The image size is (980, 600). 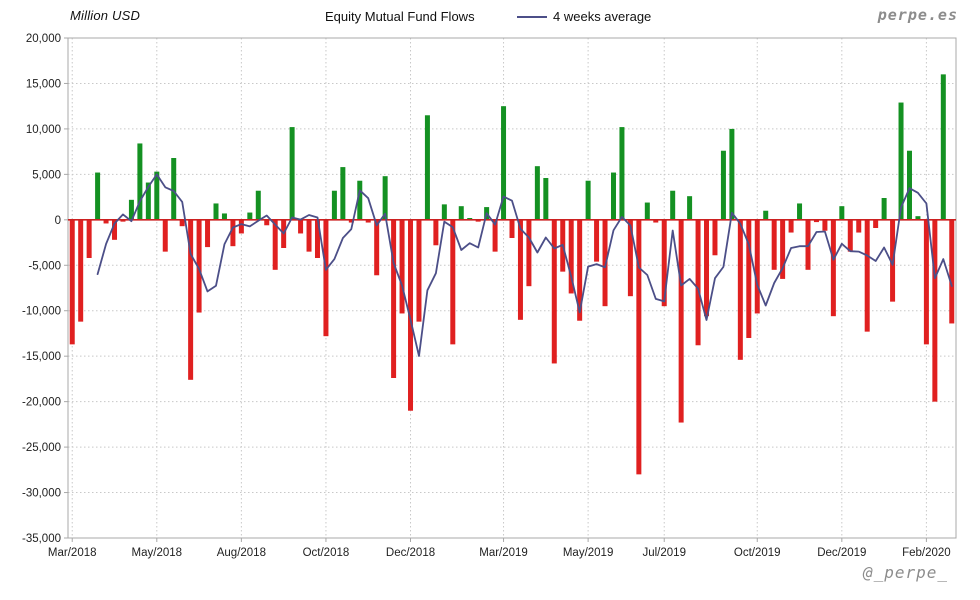 I want to click on y-tick-label: 10,000, so click(x=43, y=130).